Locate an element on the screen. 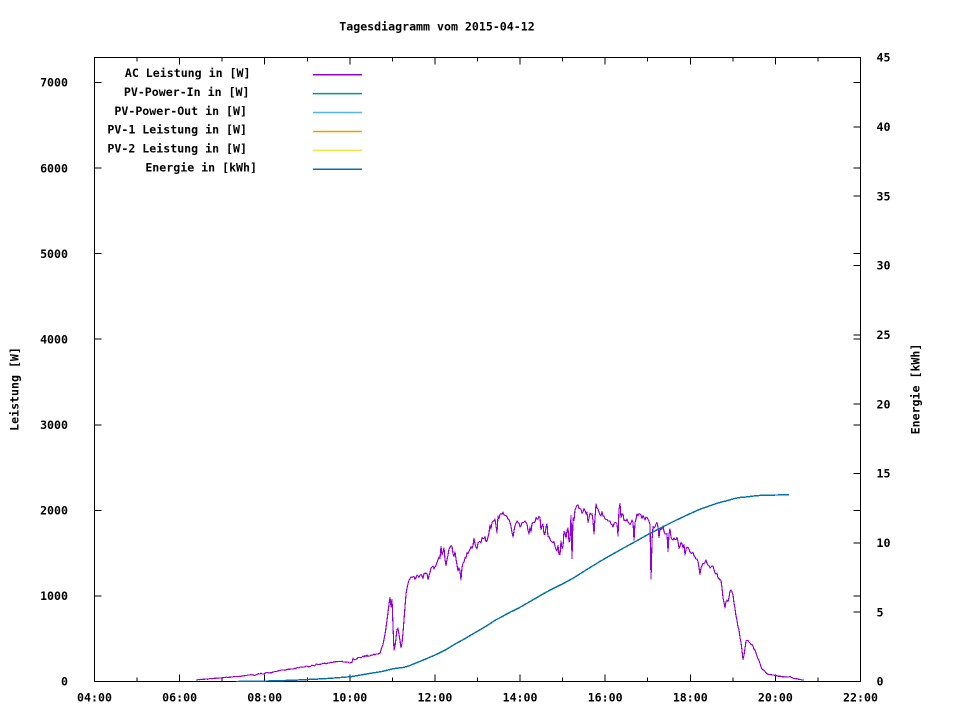  legend-label: PV-Power-In in [W] is located at coordinates (187, 92).